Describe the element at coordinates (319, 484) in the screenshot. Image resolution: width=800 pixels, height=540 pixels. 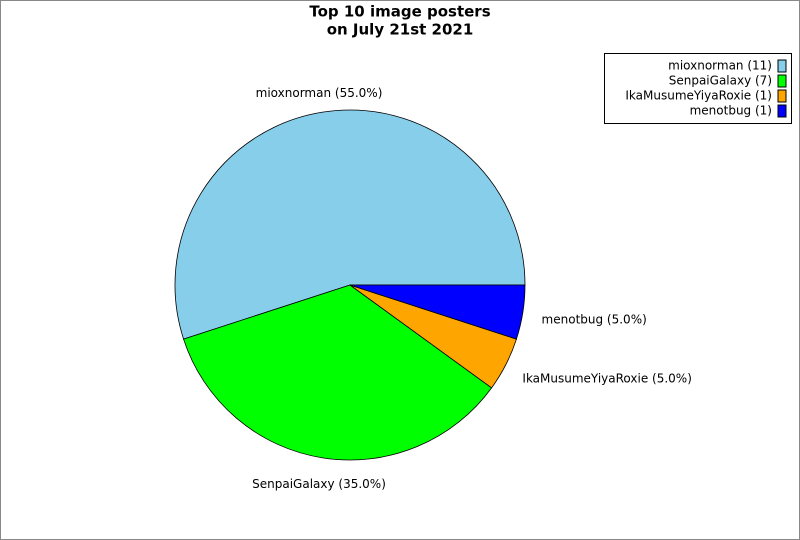
I see `slice-label: SenpaiGalaxy (35.0%)` at that location.